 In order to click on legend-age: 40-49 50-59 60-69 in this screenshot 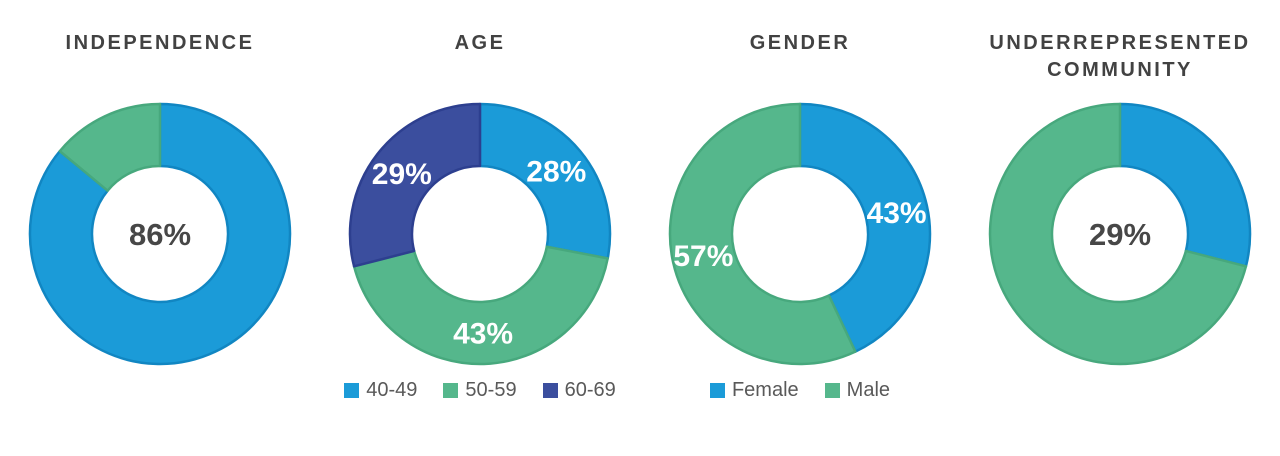, I will do `click(480, 390)`.